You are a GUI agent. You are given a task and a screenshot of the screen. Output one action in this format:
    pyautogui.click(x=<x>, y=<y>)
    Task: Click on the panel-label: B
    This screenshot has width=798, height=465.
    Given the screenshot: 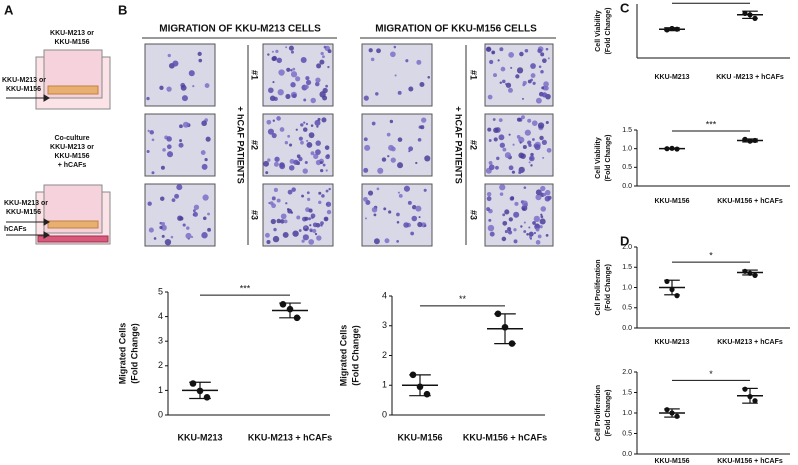 What is the action you would take?
    pyautogui.click(x=122, y=9)
    